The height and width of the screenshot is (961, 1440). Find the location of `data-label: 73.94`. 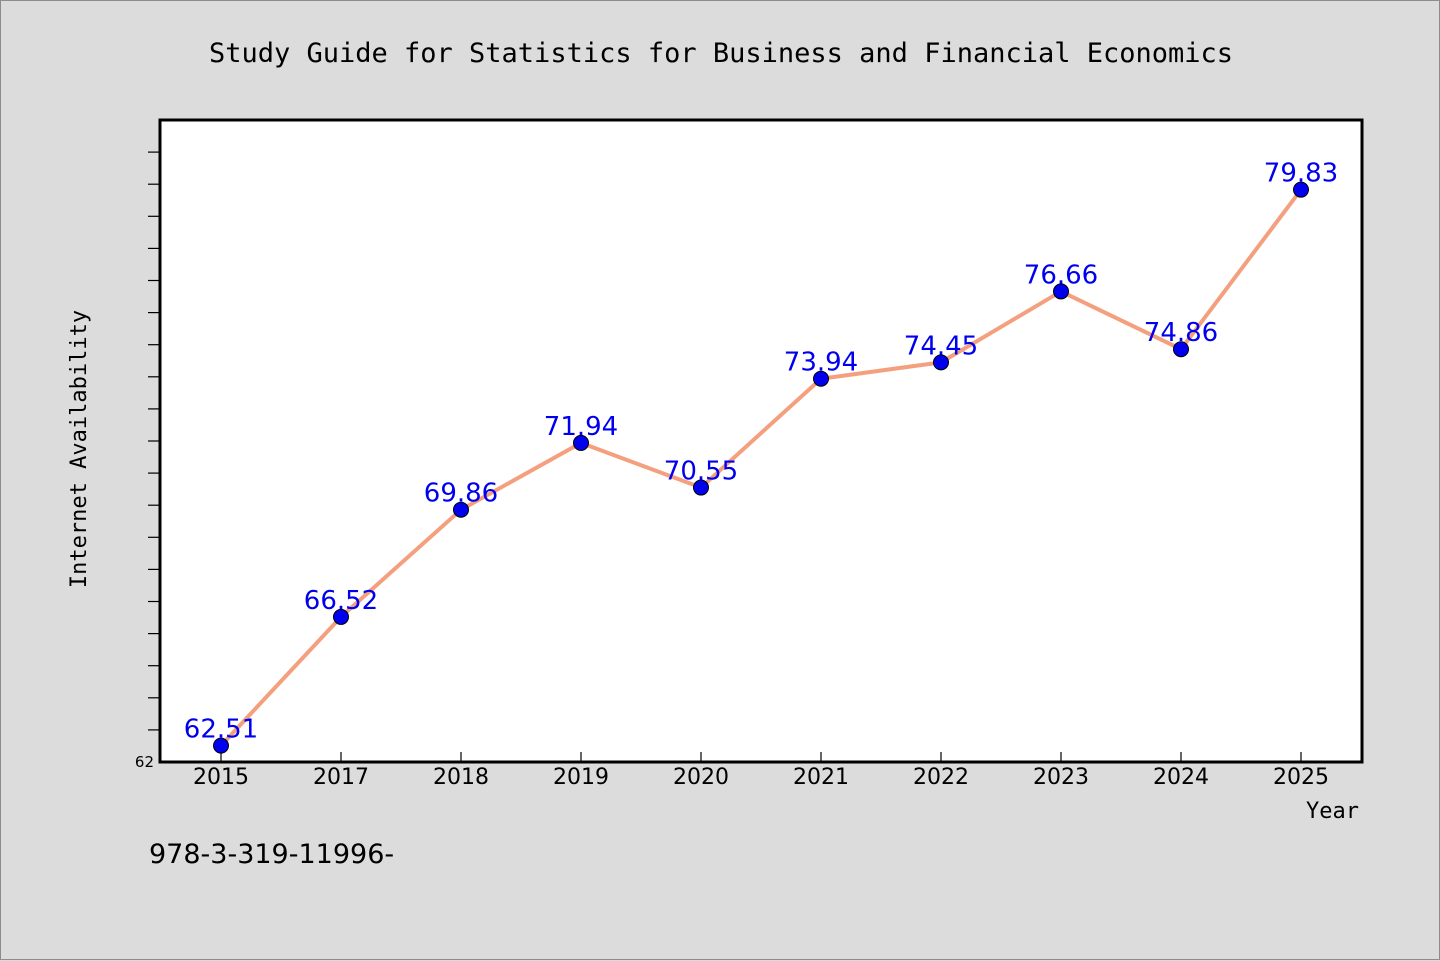

data-label: 73.94 is located at coordinates (821, 363).